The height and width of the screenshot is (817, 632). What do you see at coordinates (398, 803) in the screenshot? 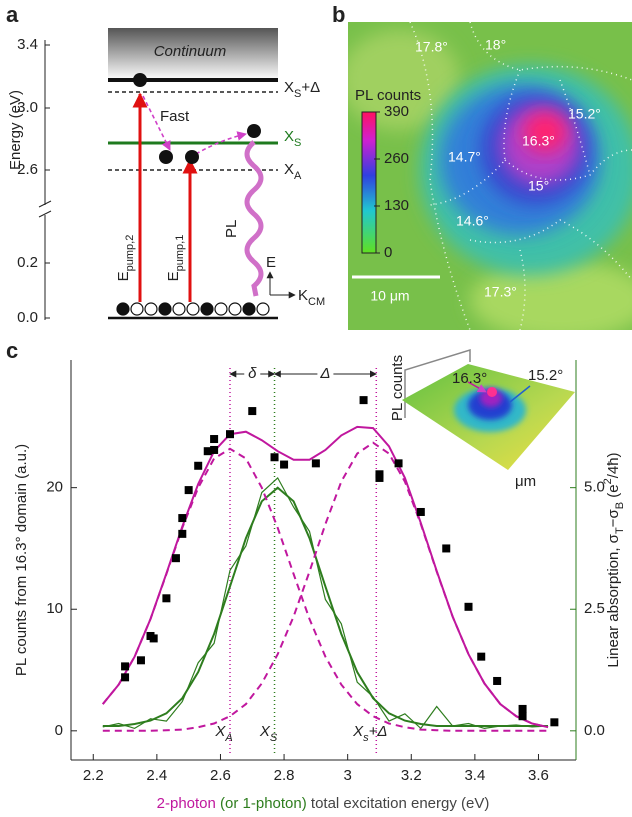
I see `label-part: total excitation energy (eV)` at bounding box center [398, 803].